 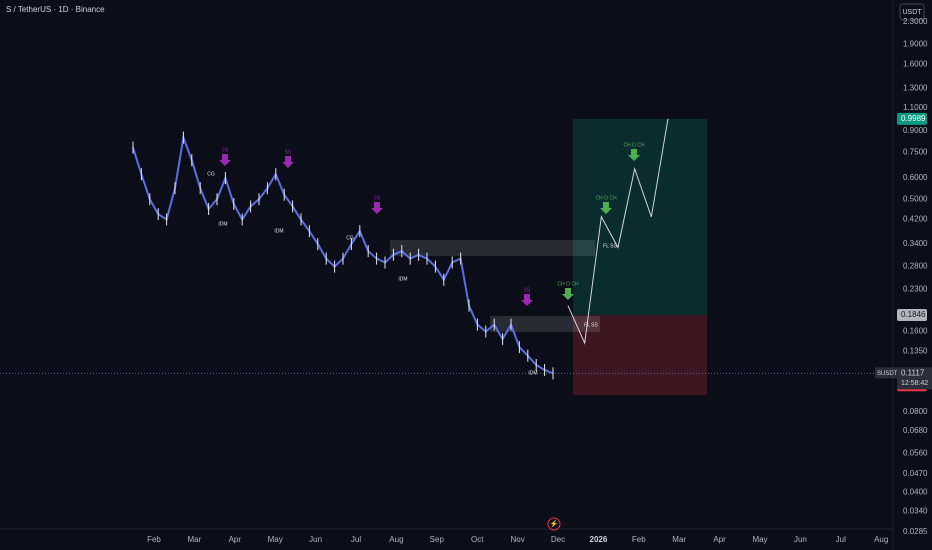 I want to click on target-zone, so click(x=640, y=216).